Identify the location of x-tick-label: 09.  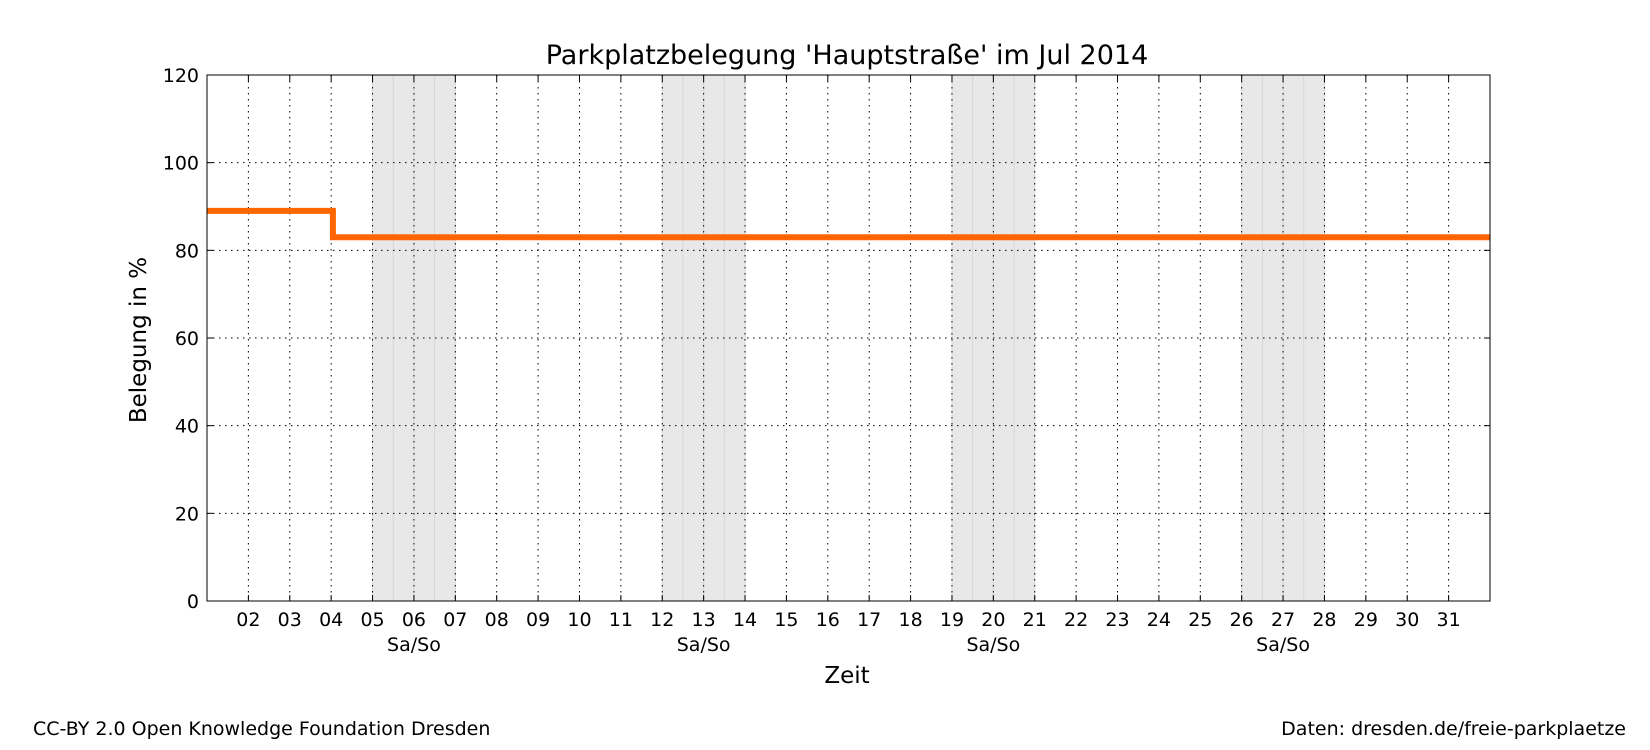
(538, 620).